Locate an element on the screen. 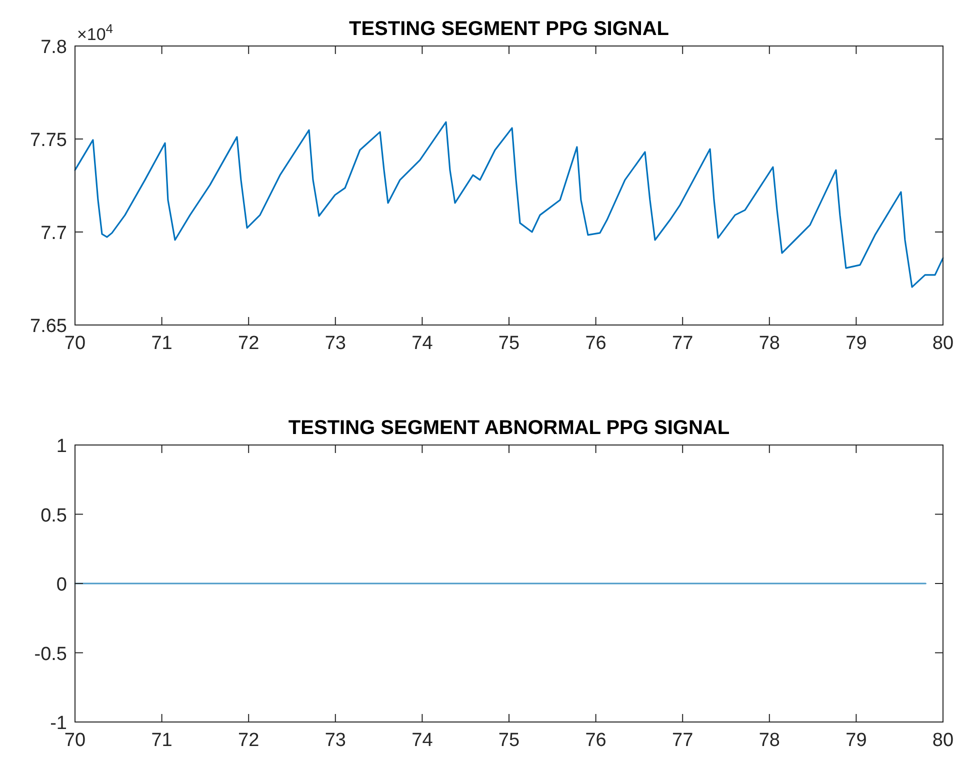 The width and height of the screenshot is (964, 771). y-tick-label: 7.7 is located at coordinates (53, 233).